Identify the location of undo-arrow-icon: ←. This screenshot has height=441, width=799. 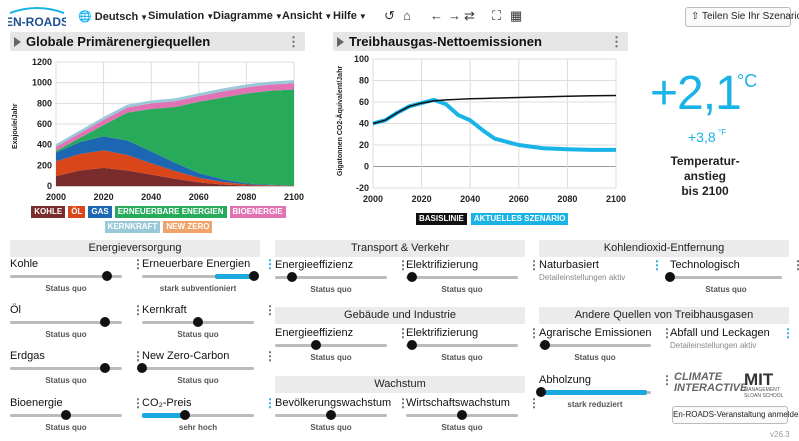
(436, 15).